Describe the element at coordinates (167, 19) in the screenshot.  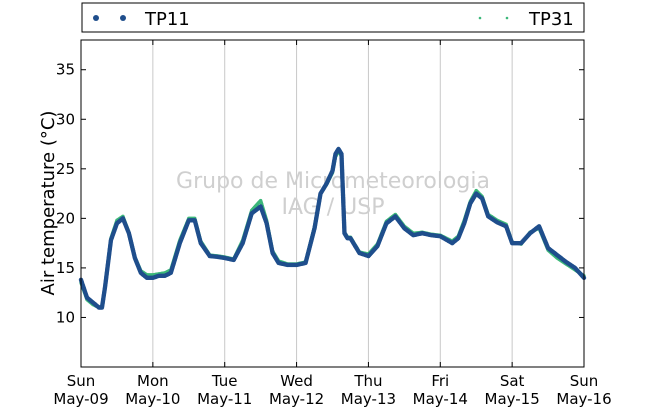
I see `legend-label-tp11: TP11` at that location.